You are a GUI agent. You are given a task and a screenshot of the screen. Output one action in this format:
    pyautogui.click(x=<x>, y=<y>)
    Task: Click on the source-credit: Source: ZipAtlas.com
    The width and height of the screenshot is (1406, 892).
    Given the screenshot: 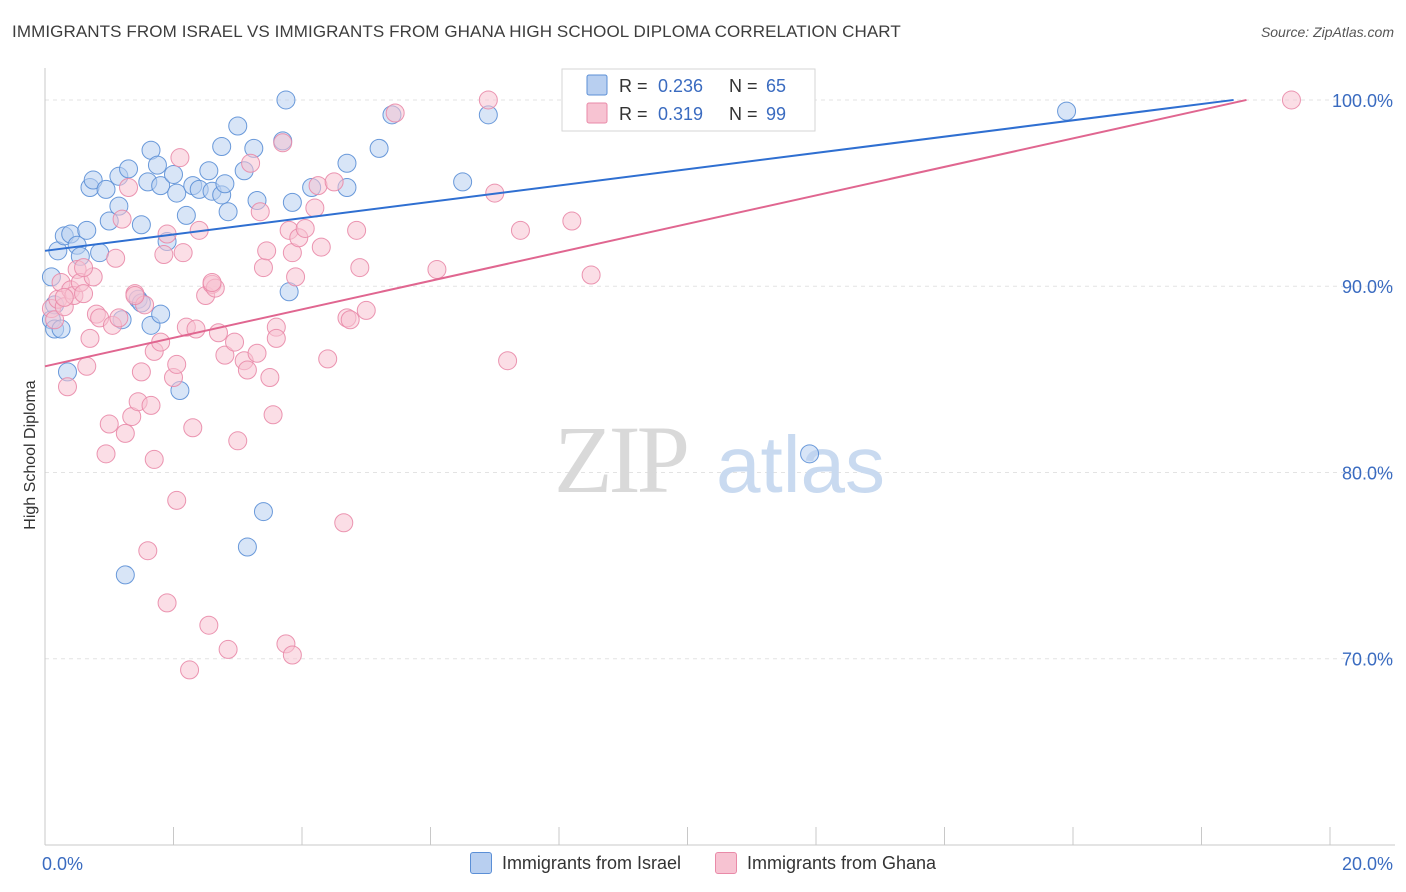 What is the action you would take?
    pyautogui.click(x=1327, y=32)
    